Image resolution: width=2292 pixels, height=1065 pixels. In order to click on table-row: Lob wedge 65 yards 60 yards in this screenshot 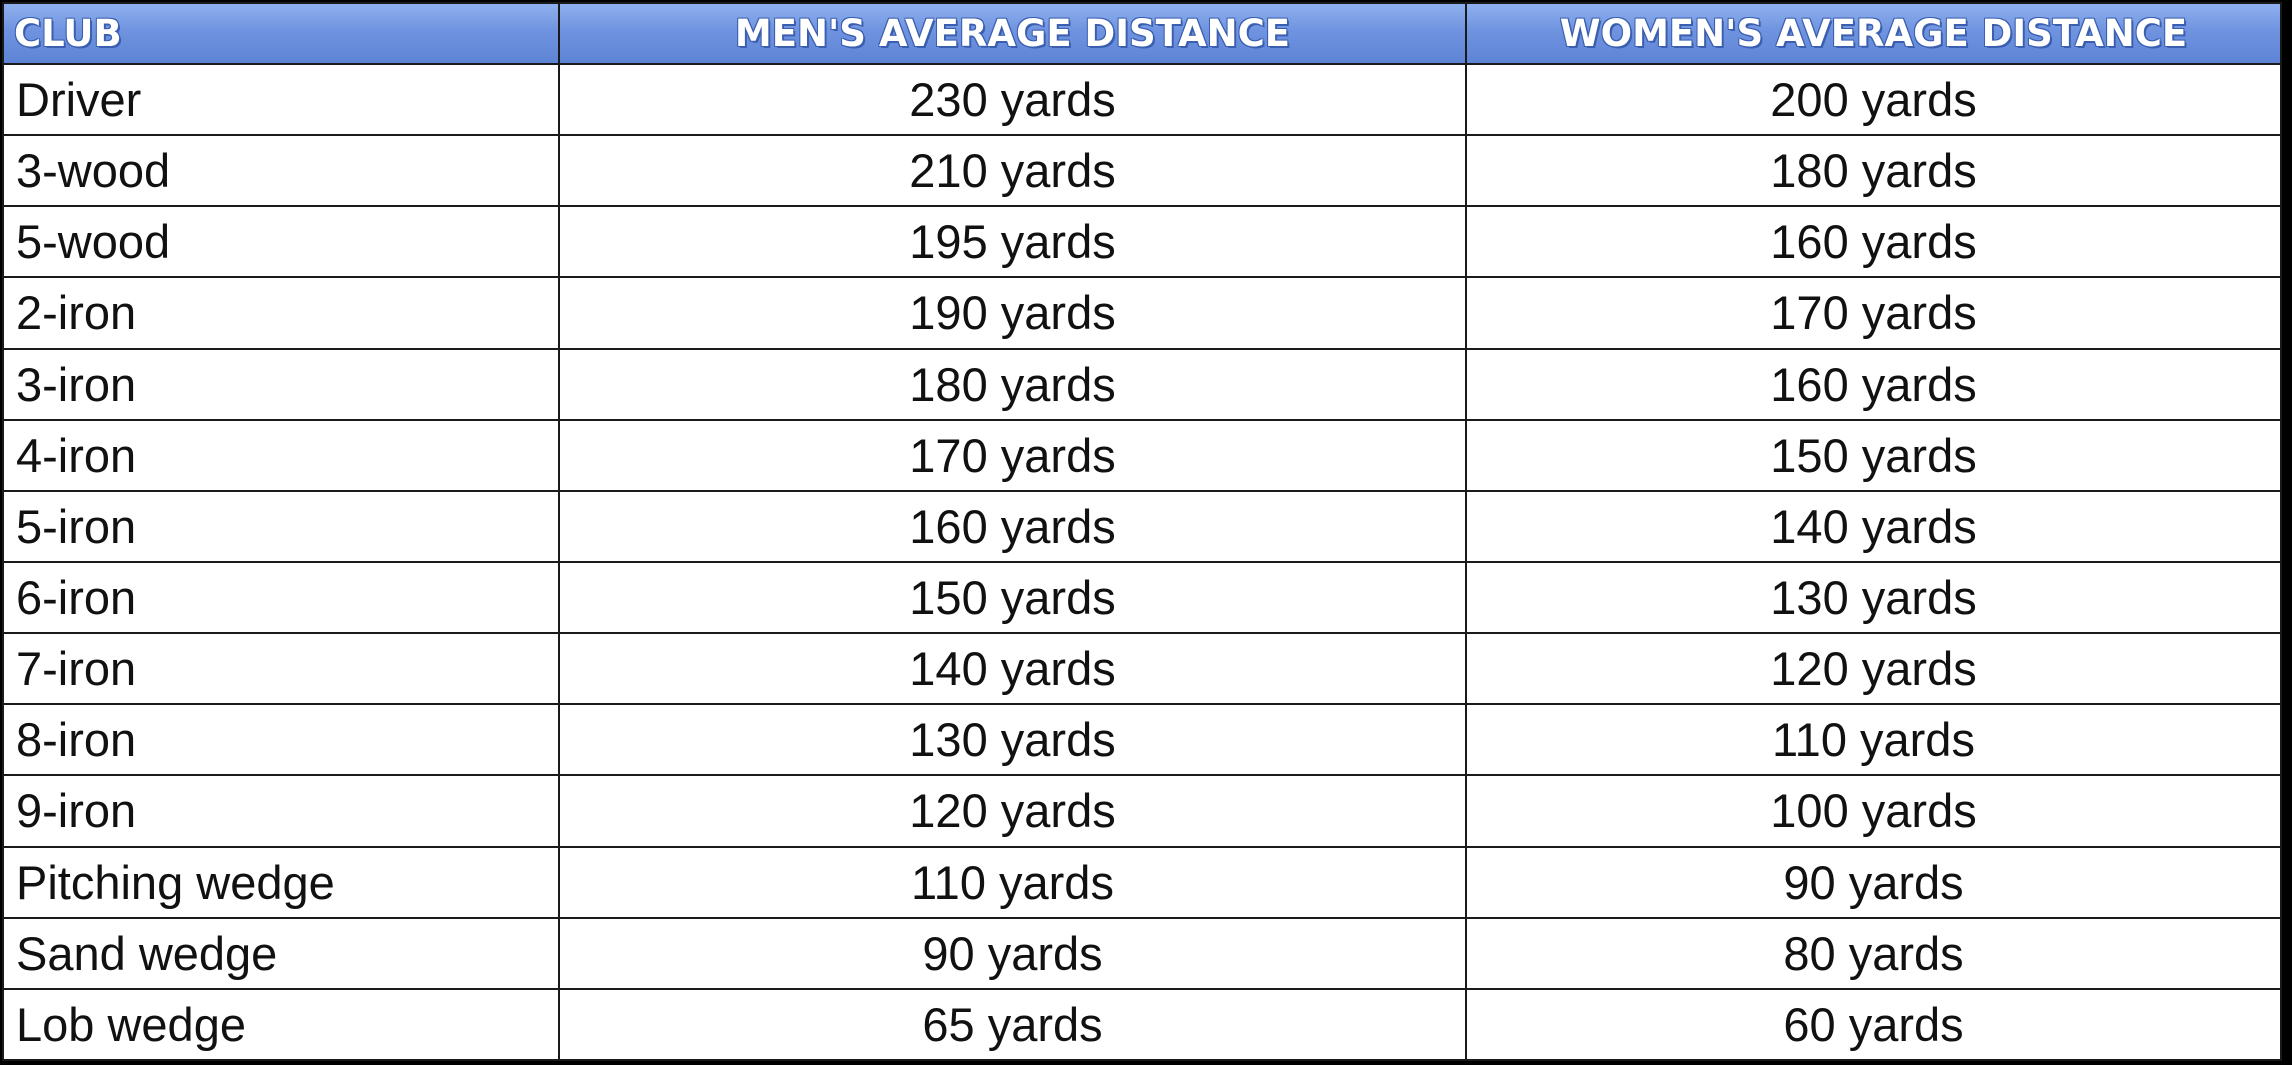, I will do `click(1142, 1024)`.